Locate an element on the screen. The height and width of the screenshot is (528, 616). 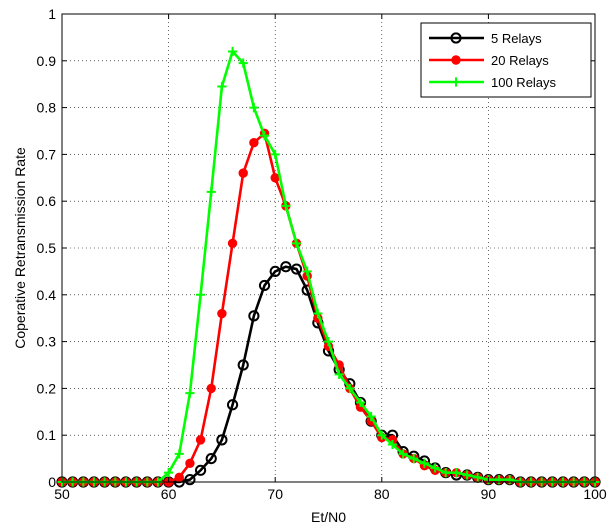
x-tick-label: 90 is located at coordinates (489, 494).